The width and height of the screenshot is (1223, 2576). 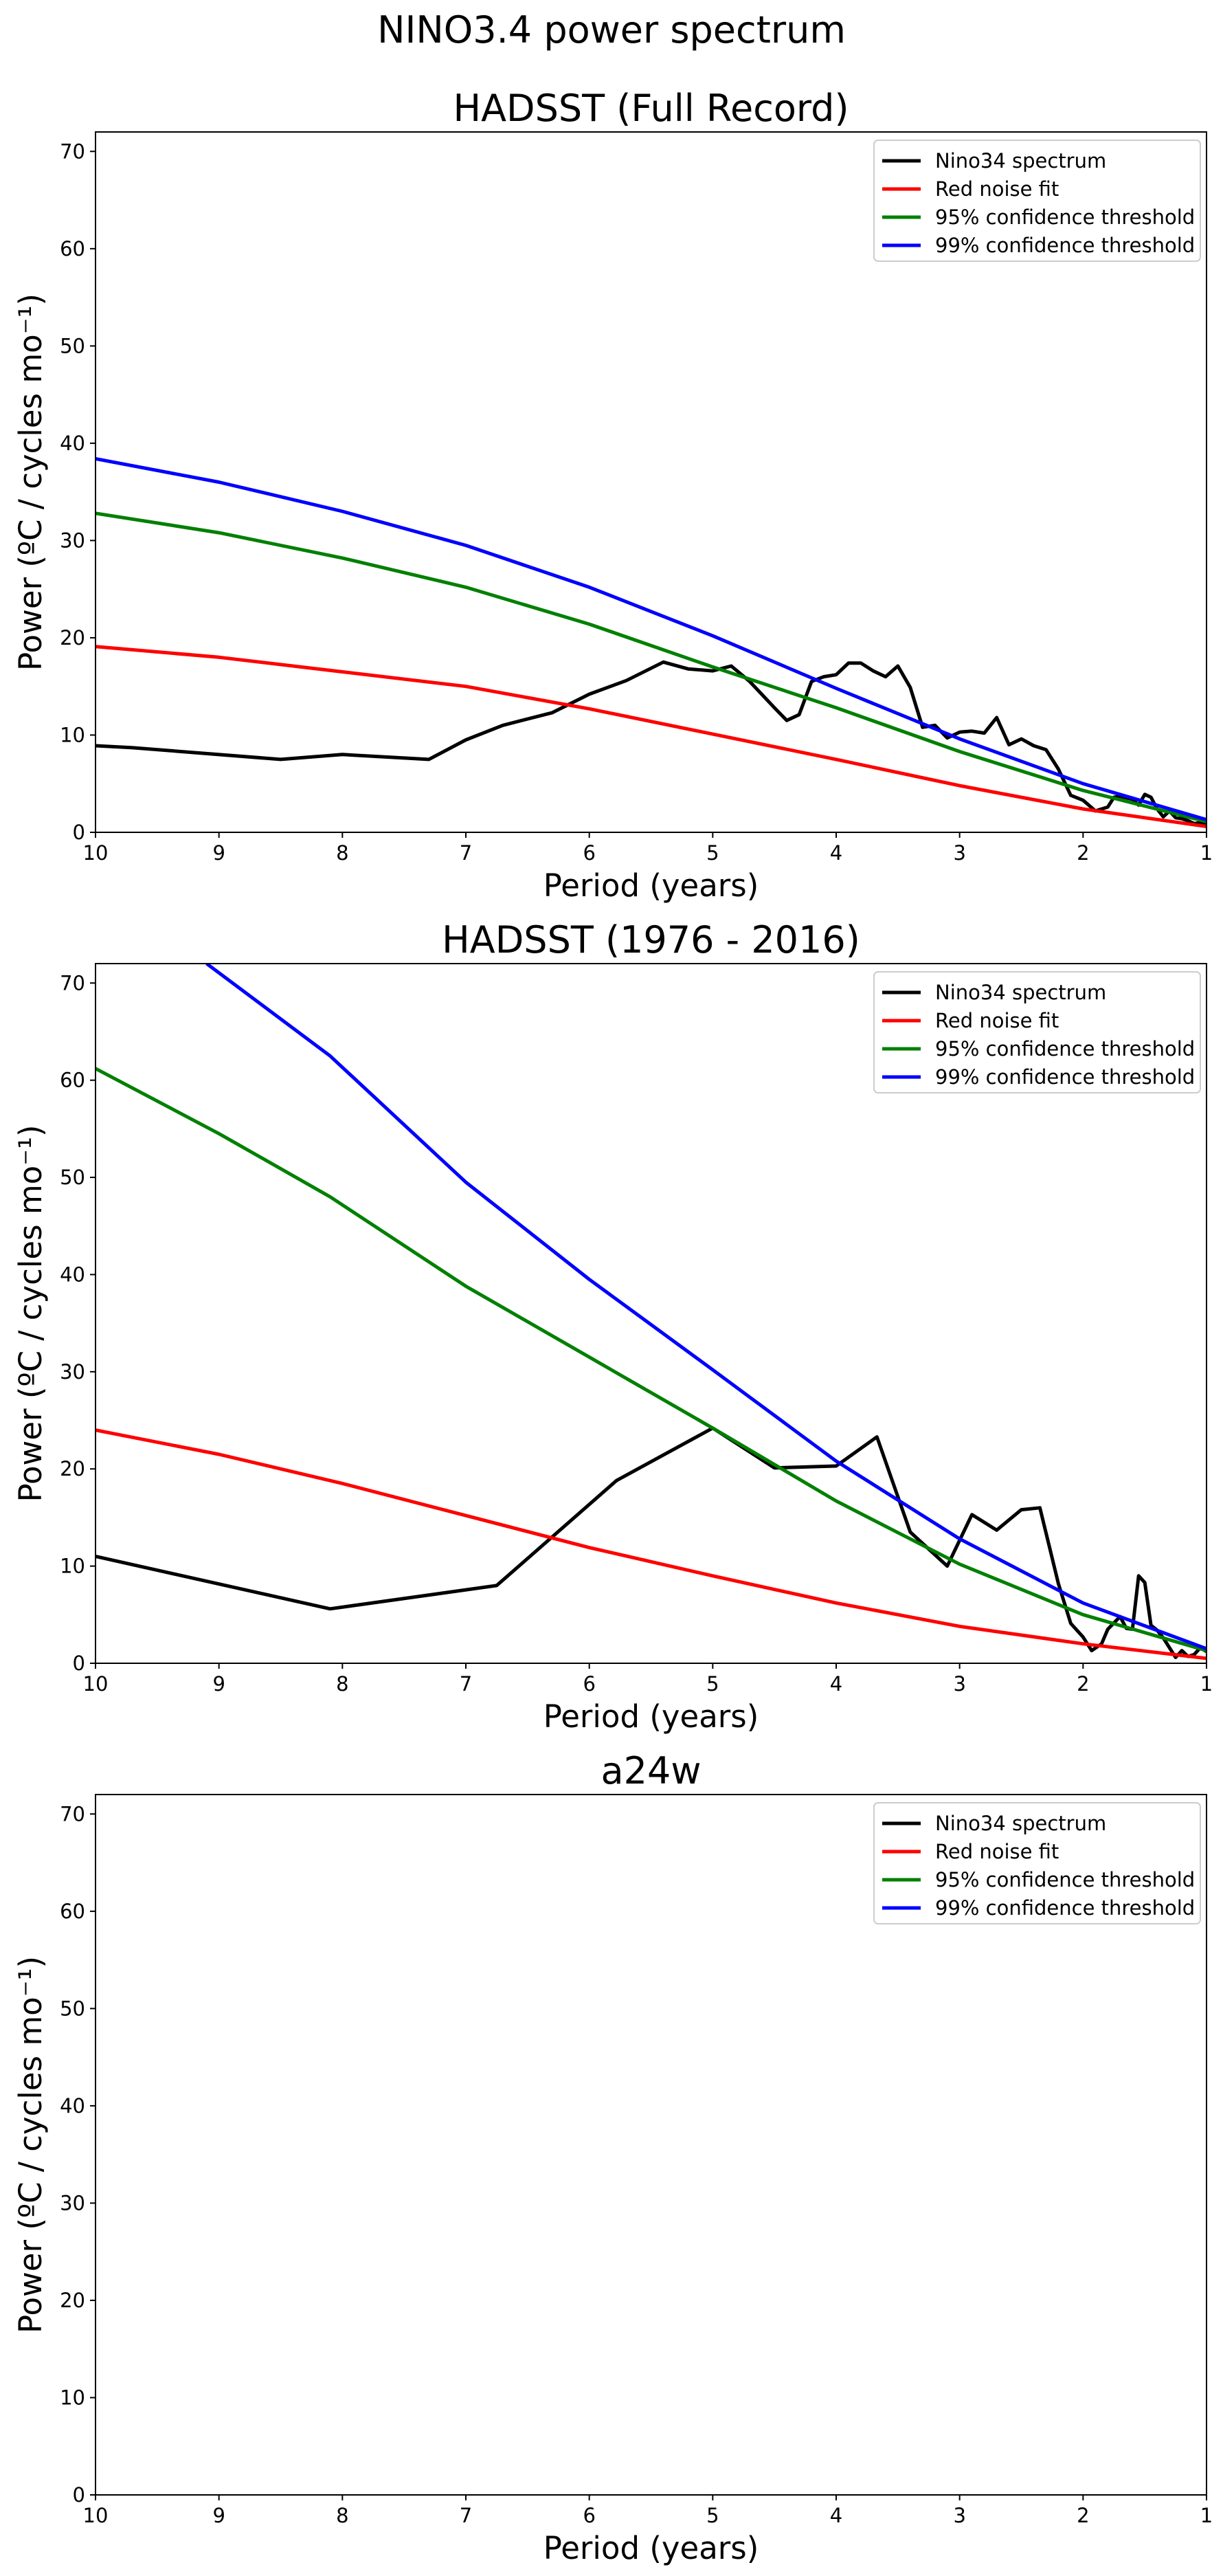 What do you see at coordinates (651, 1770) in the screenshot?
I see `panel-title: a24w` at bounding box center [651, 1770].